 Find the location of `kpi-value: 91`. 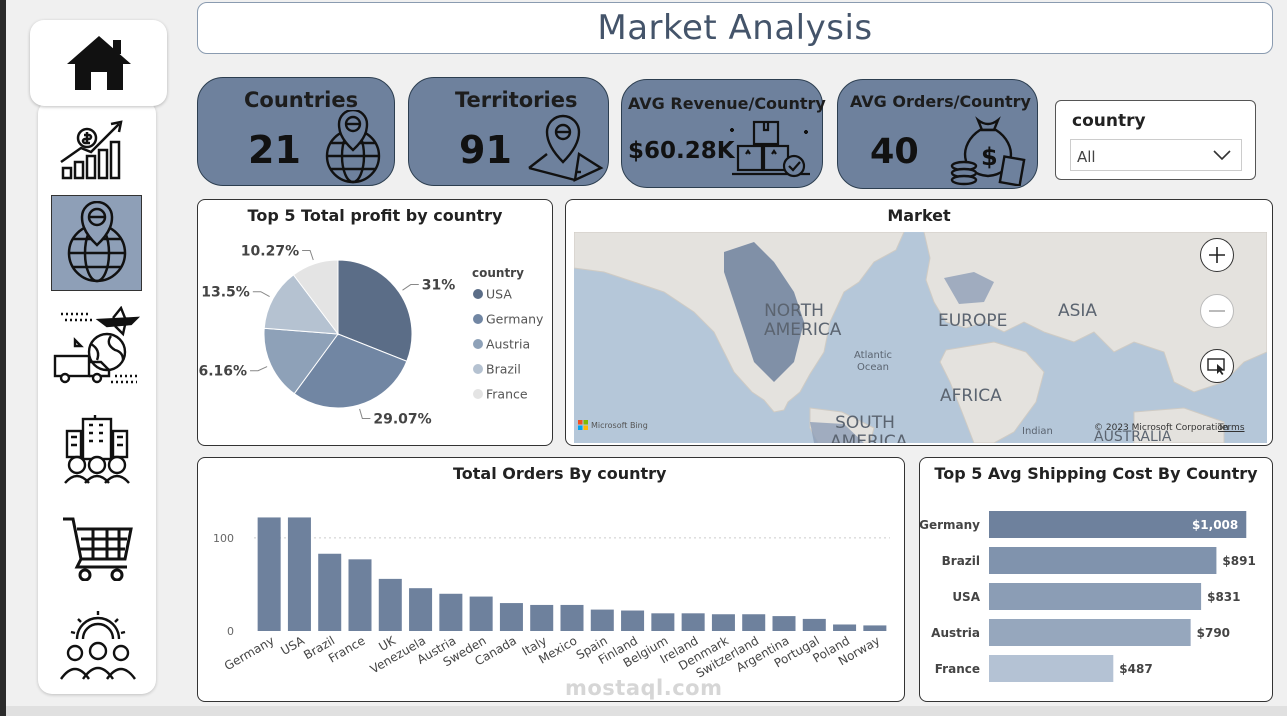

kpi-value: 91 is located at coordinates (485, 150).